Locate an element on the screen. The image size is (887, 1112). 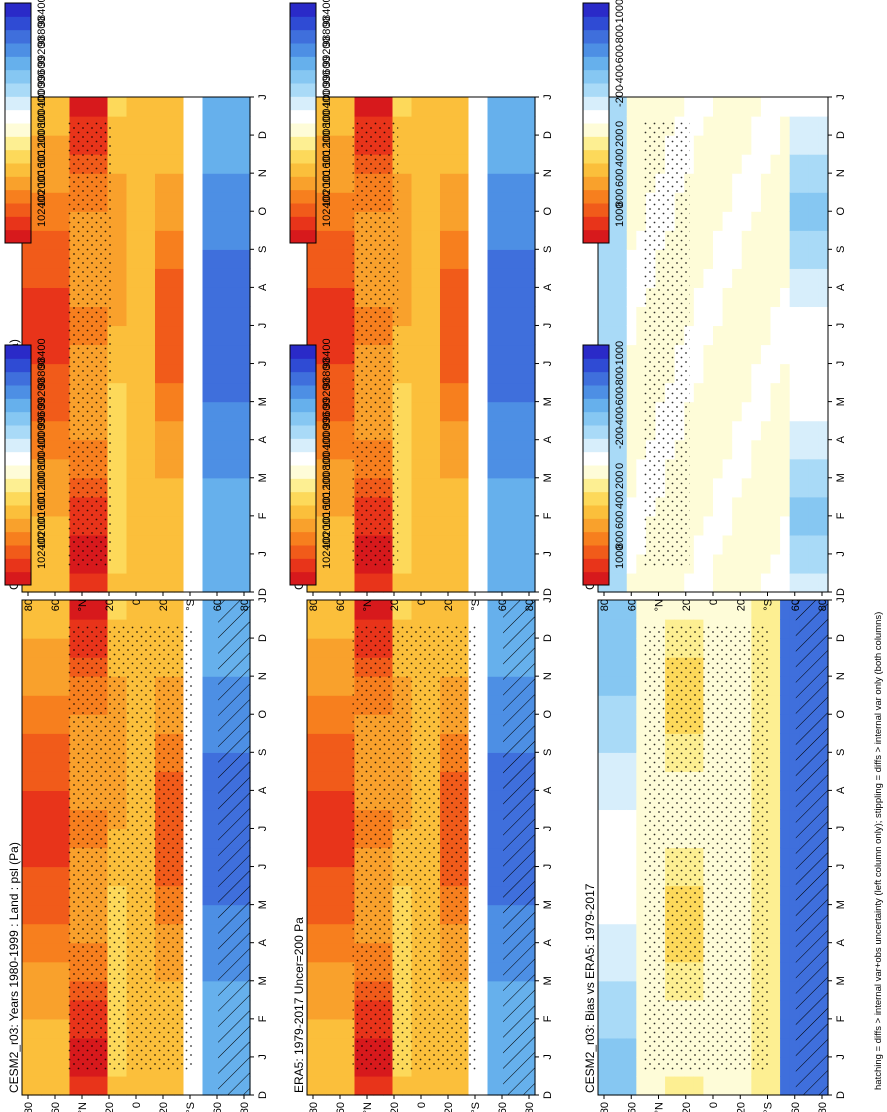
x-tick-label: F is located at coordinates (548, 515).